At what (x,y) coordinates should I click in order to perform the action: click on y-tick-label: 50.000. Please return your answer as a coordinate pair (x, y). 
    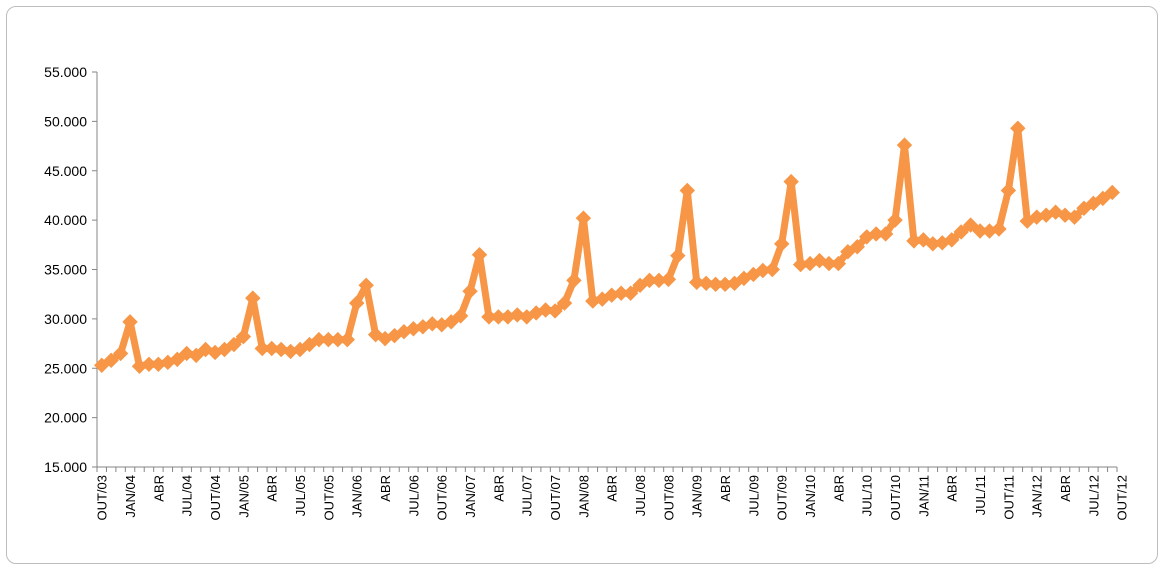
    Looking at the image, I should click on (65, 121).